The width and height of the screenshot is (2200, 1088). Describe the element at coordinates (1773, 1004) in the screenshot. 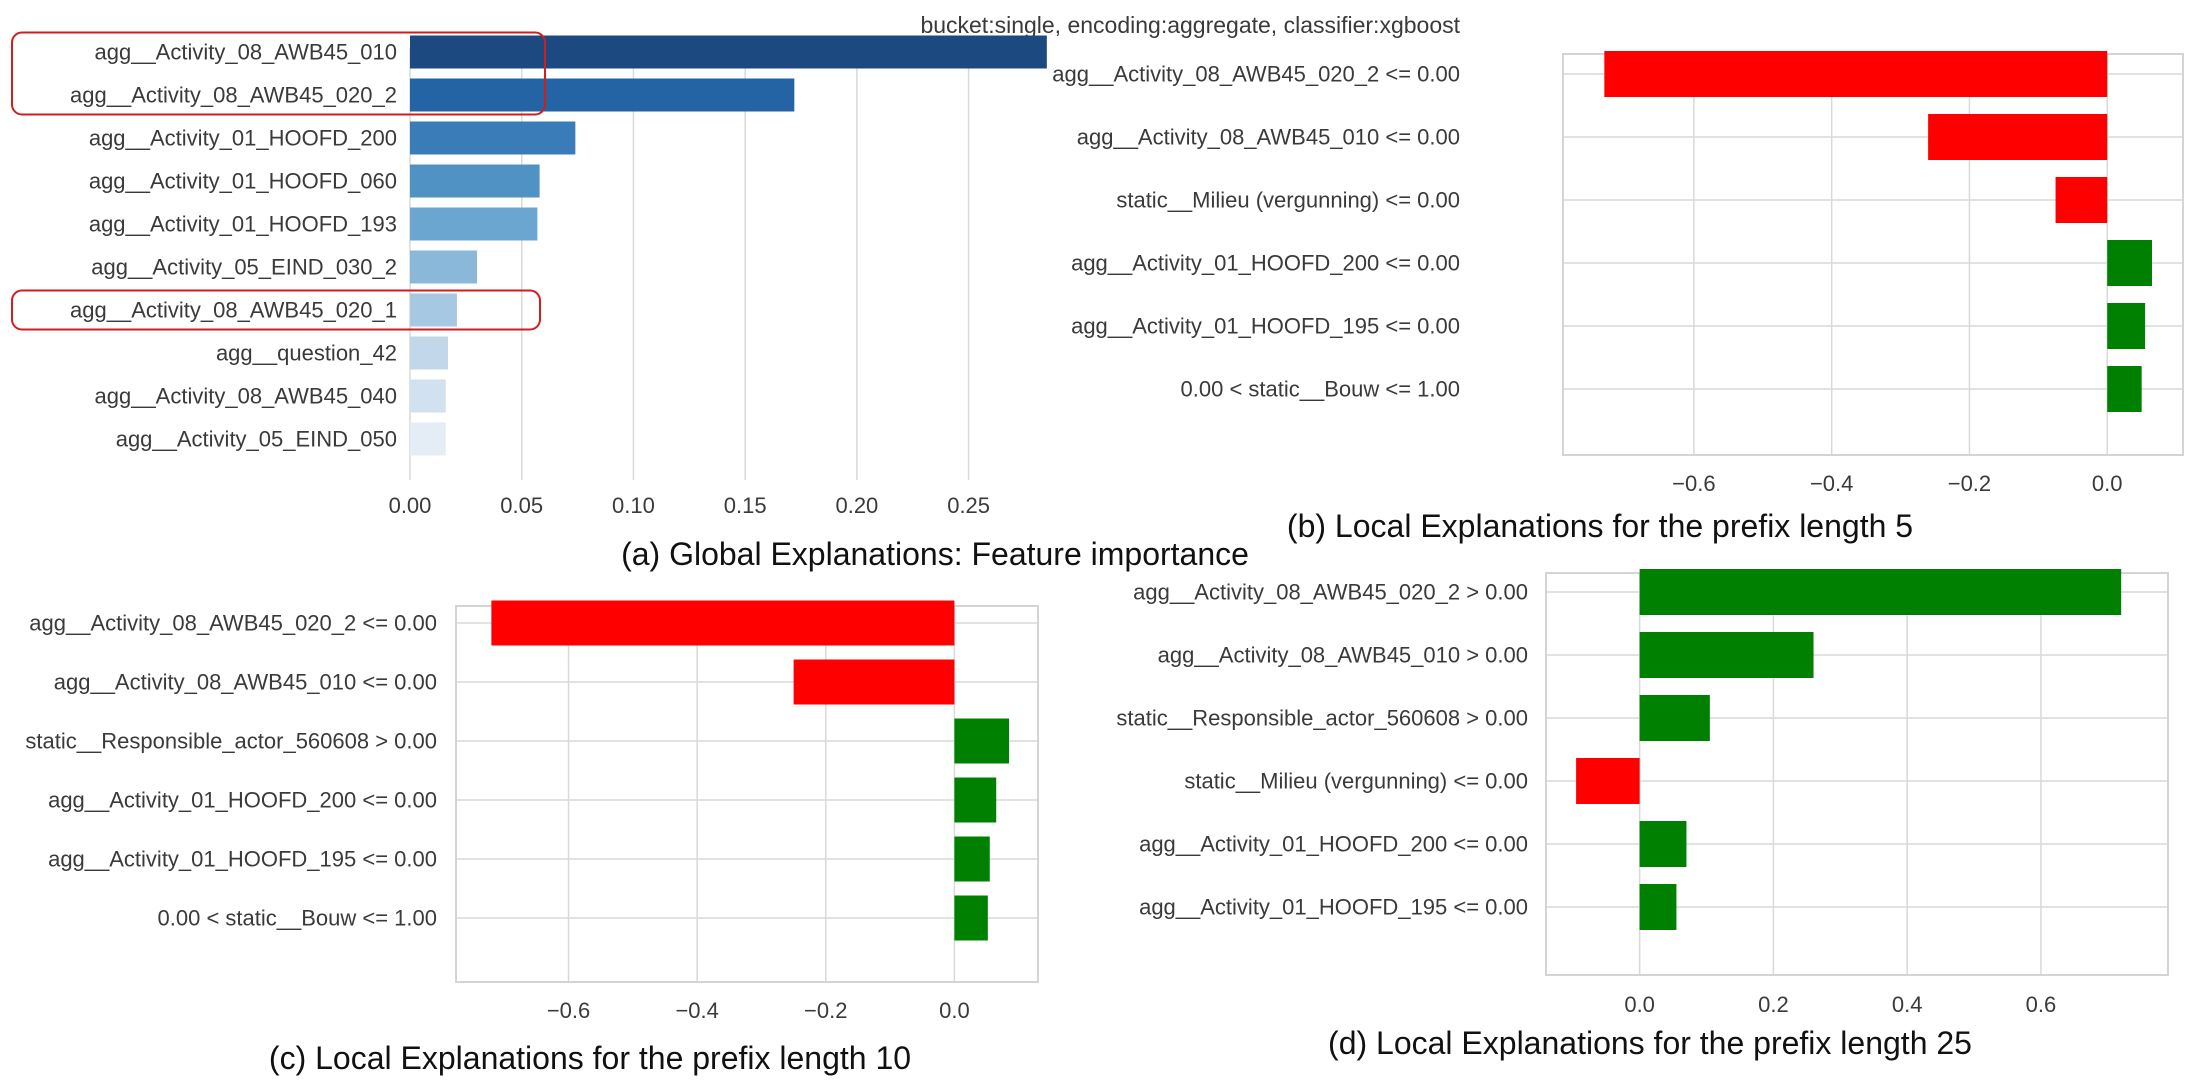

I see `chart-d-xtick-label: 0.2` at that location.